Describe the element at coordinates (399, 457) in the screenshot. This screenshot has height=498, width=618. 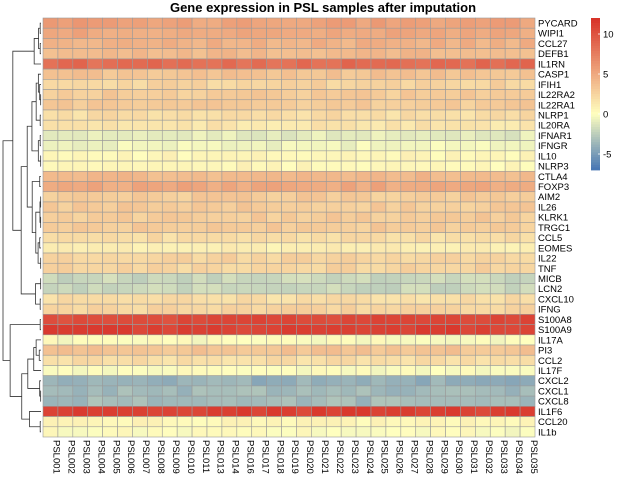
I see `sample-label: PSL026` at that location.